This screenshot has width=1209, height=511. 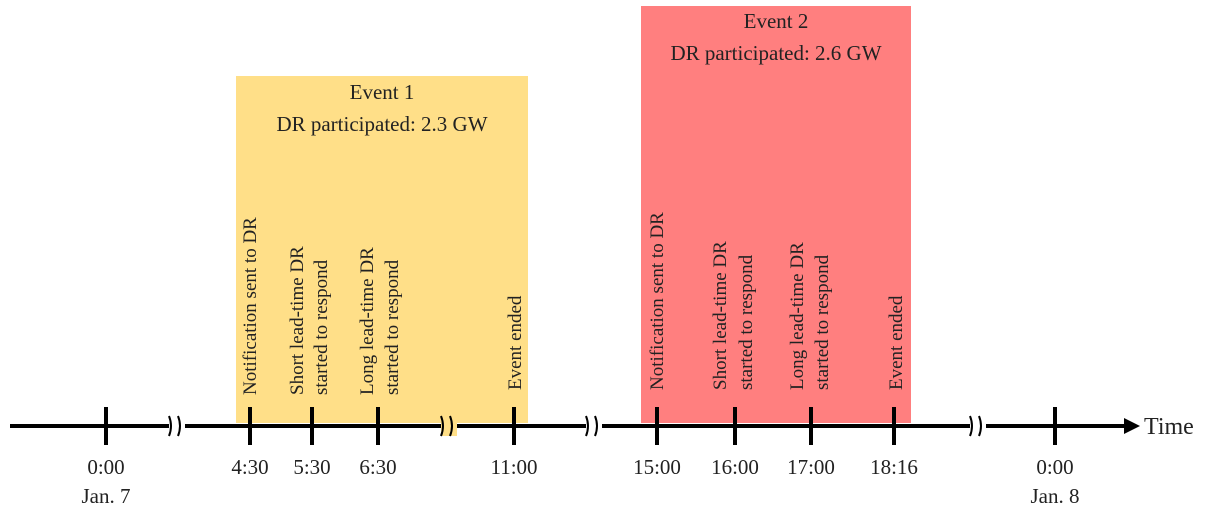 I want to click on event-1-short-lead-label-line2: started to respond, so click(x=321, y=327).